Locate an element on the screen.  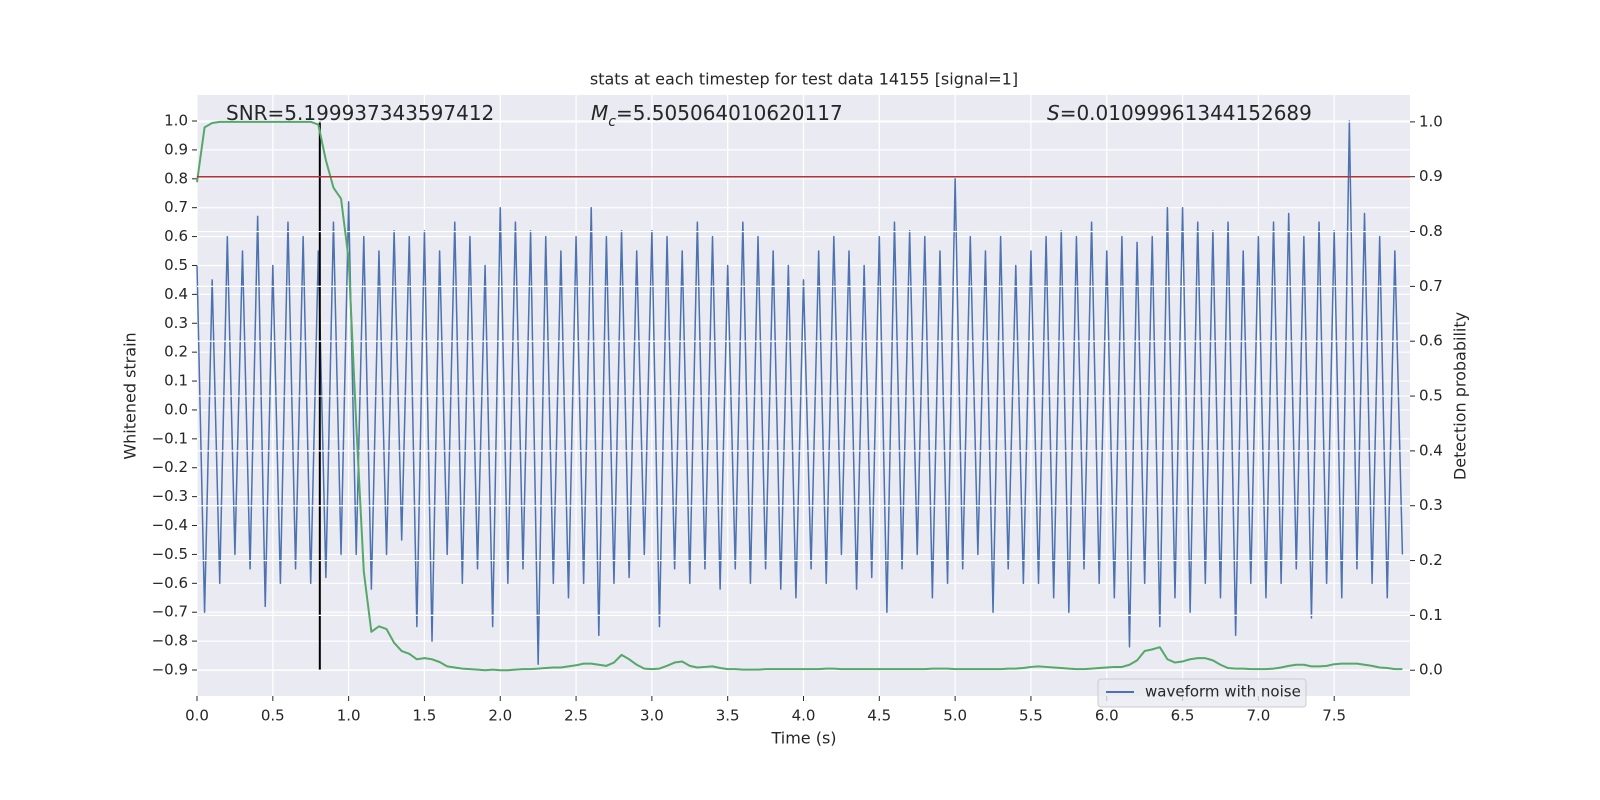
annotation-text: SNR=5.199937343597412 is located at coordinates (360, 113).